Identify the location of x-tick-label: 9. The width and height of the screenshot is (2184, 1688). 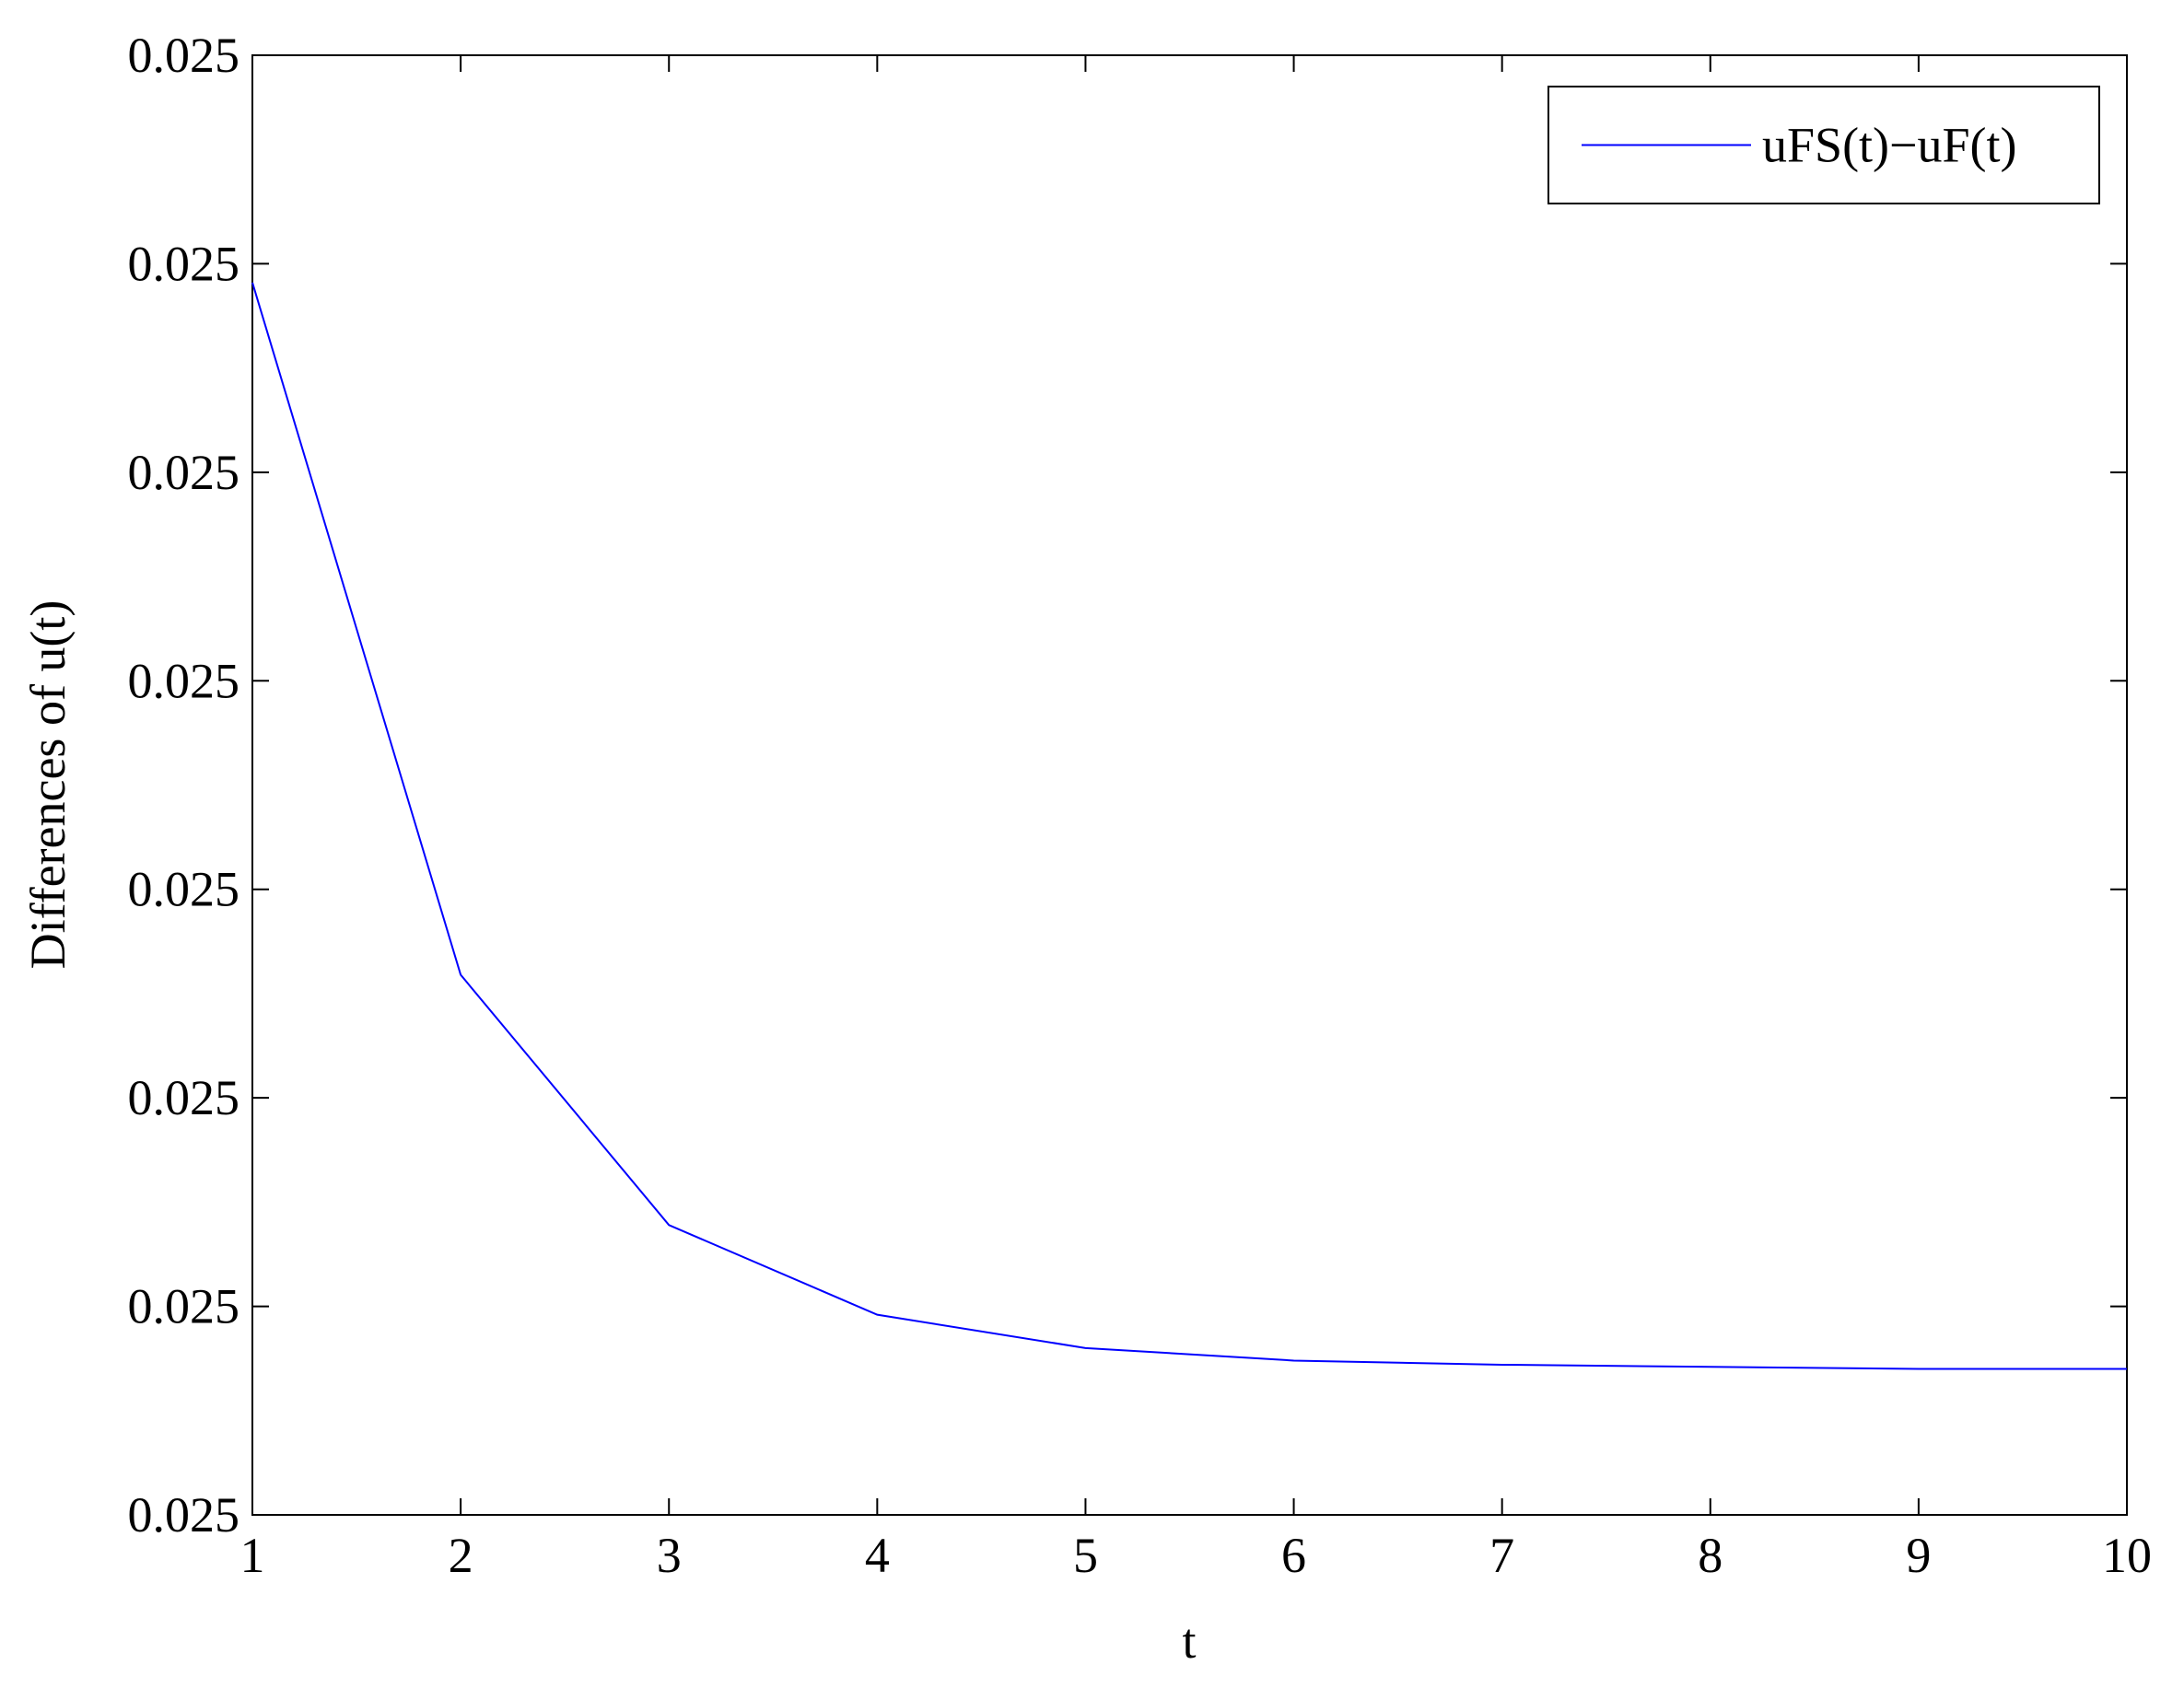
(1918, 1555).